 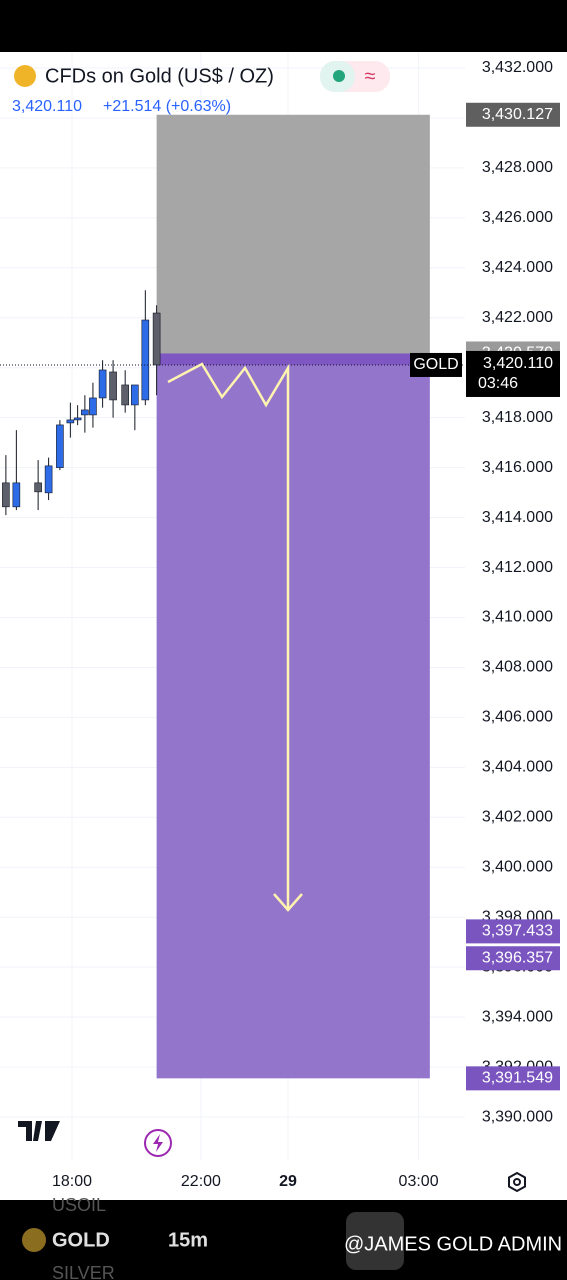 I want to click on toolbar-item: USOIL, so click(x=79, y=1205).